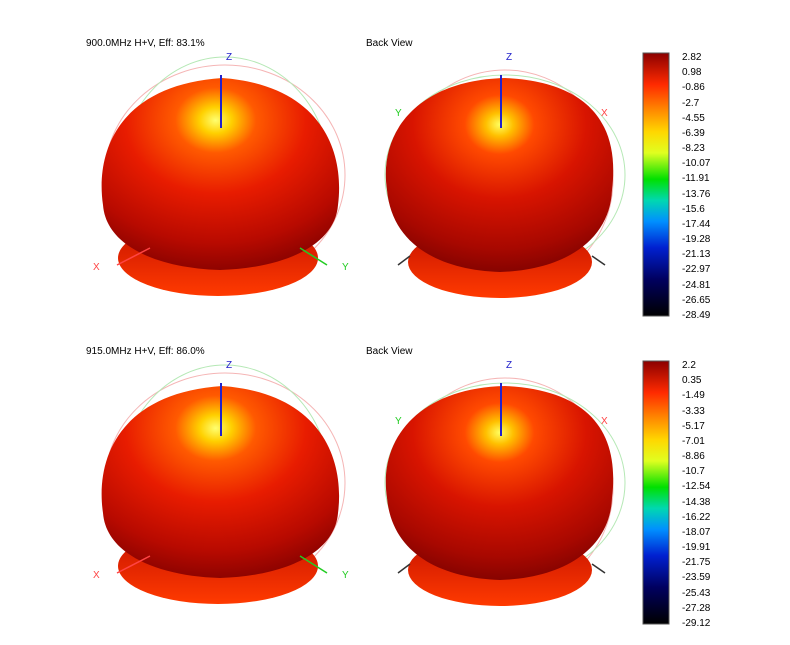  I want to click on axis-y-label-back-915: Y, so click(398, 421).